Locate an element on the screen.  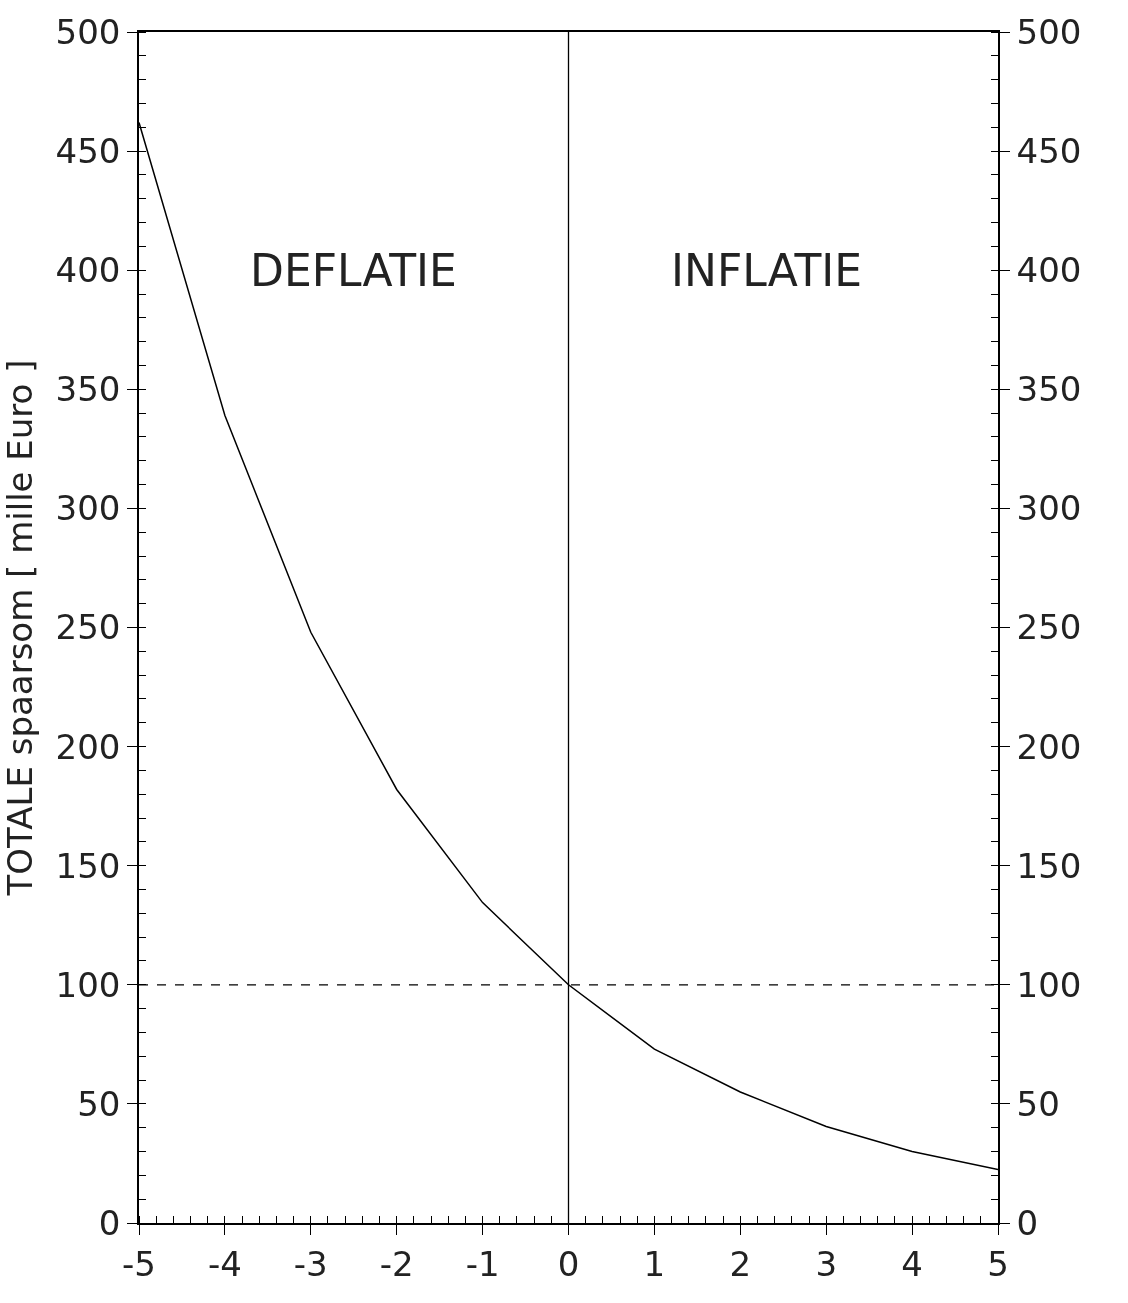
x-tick-label: 5 is located at coordinates (998, 1263).